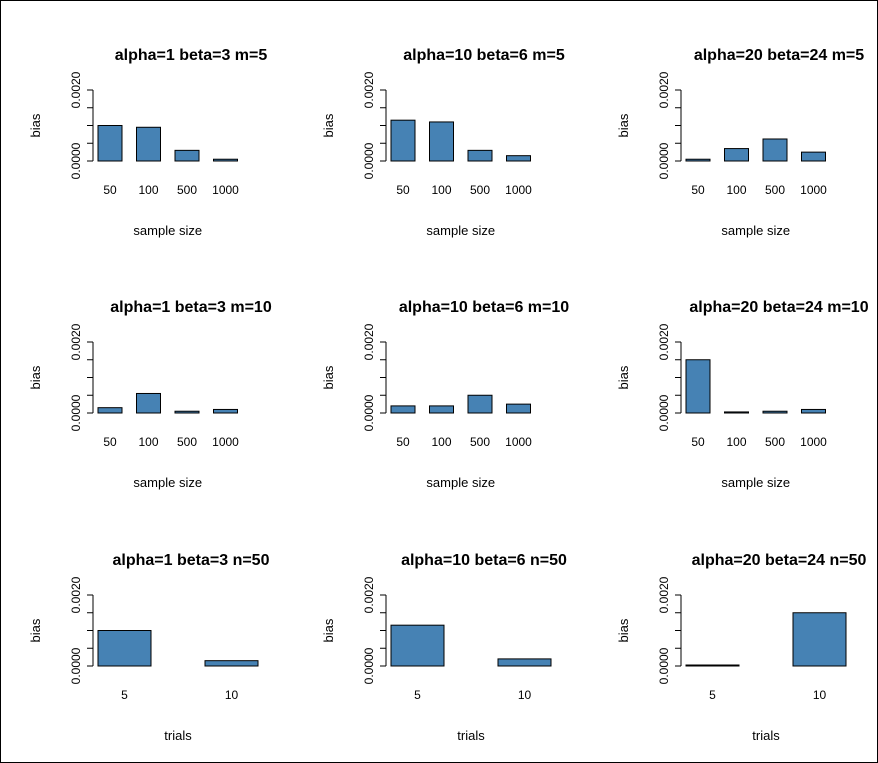 This screenshot has height=763, width=878. I want to click on panel-title: alpha=10 beta=6 m=5, so click(484, 55).